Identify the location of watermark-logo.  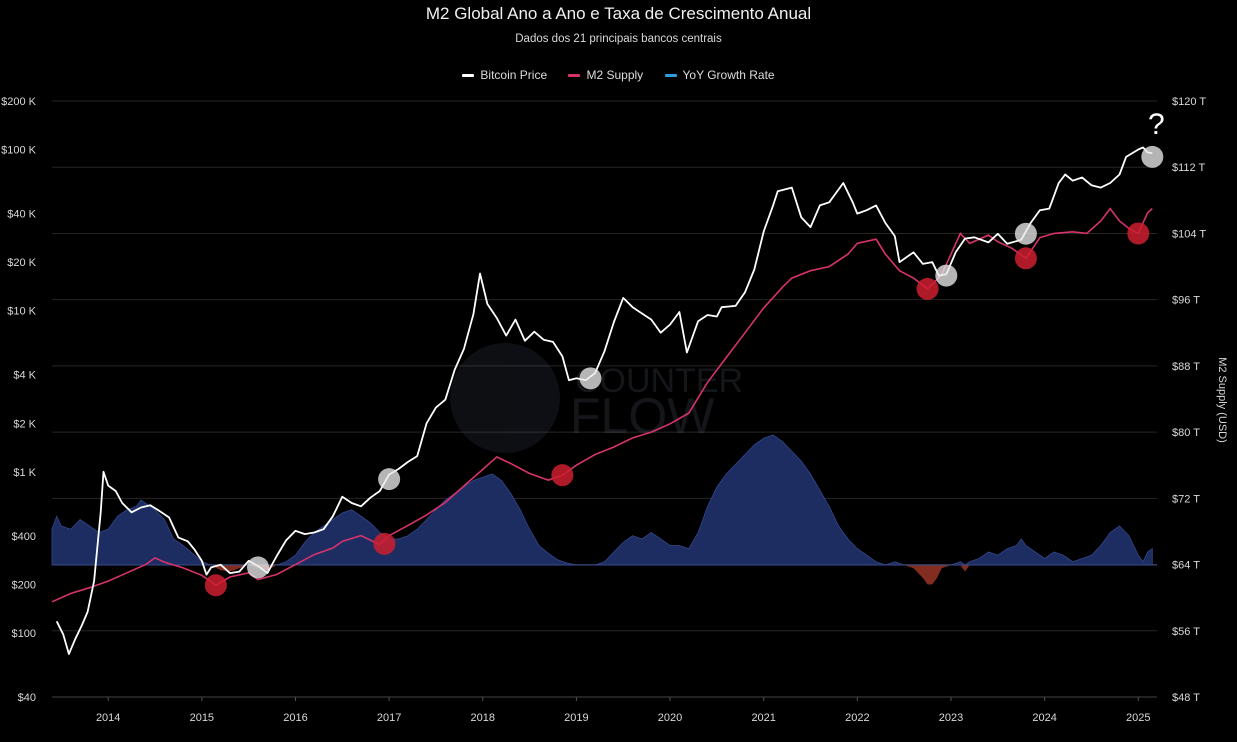
(505, 398).